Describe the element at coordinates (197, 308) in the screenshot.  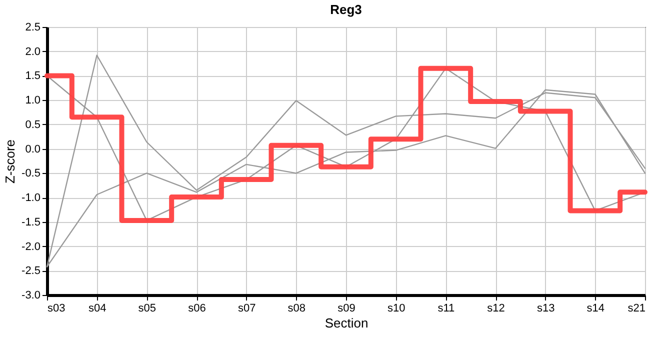
I see `x-tick-label: s06` at that location.